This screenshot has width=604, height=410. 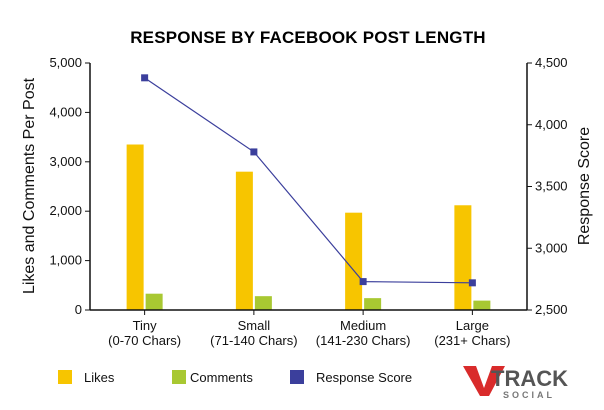 I want to click on left-tick-label: 5,000, so click(x=65, y=62).